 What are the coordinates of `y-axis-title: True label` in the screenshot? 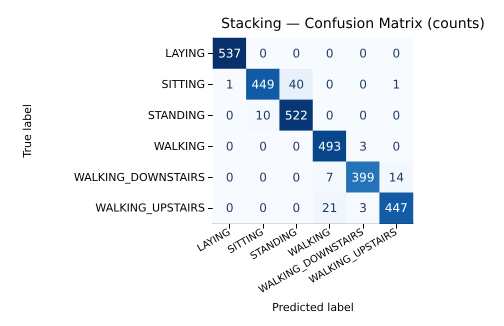 It's located at (27, 131).